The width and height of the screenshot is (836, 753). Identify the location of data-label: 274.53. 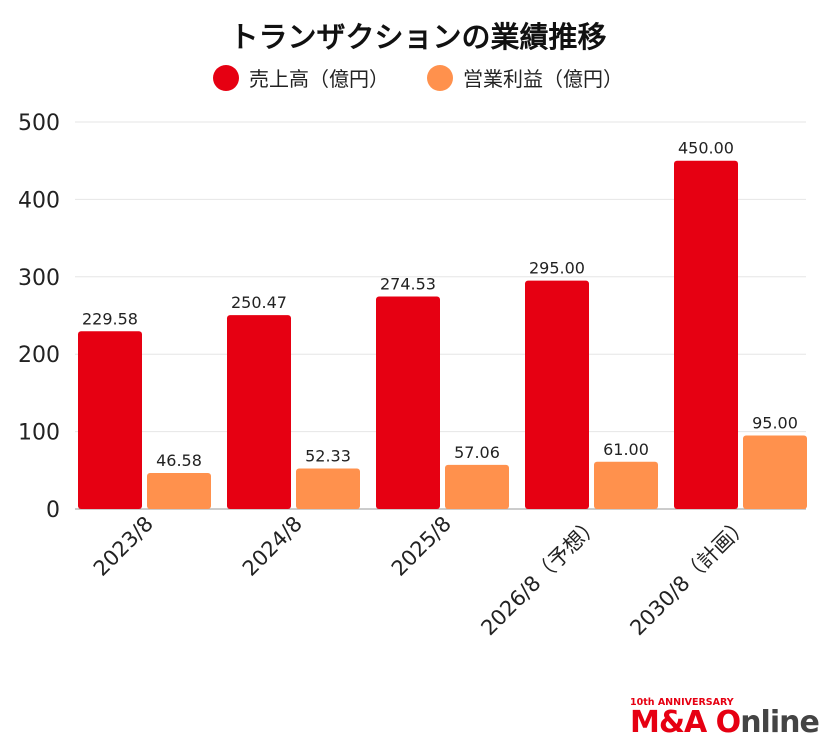
(408, 284).